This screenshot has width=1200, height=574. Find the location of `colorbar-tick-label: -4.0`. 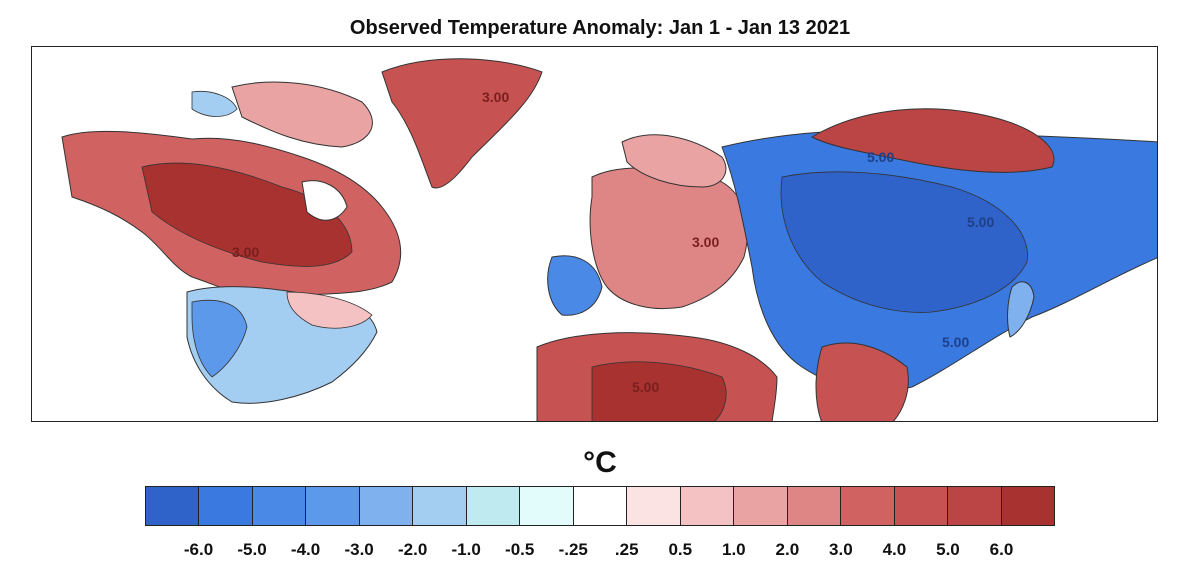

colorbar-tick-label: -4.0 is located at coordinates (305, 549).